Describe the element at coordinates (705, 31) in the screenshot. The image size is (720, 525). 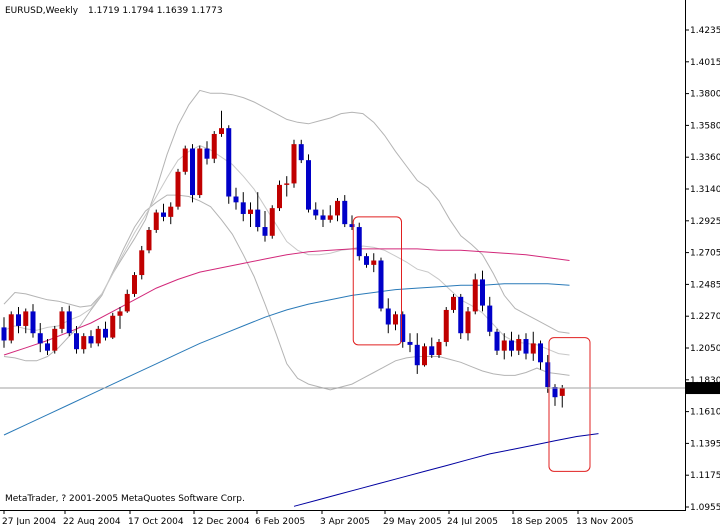
I see `y-tick-label: 1.4235` at that location.